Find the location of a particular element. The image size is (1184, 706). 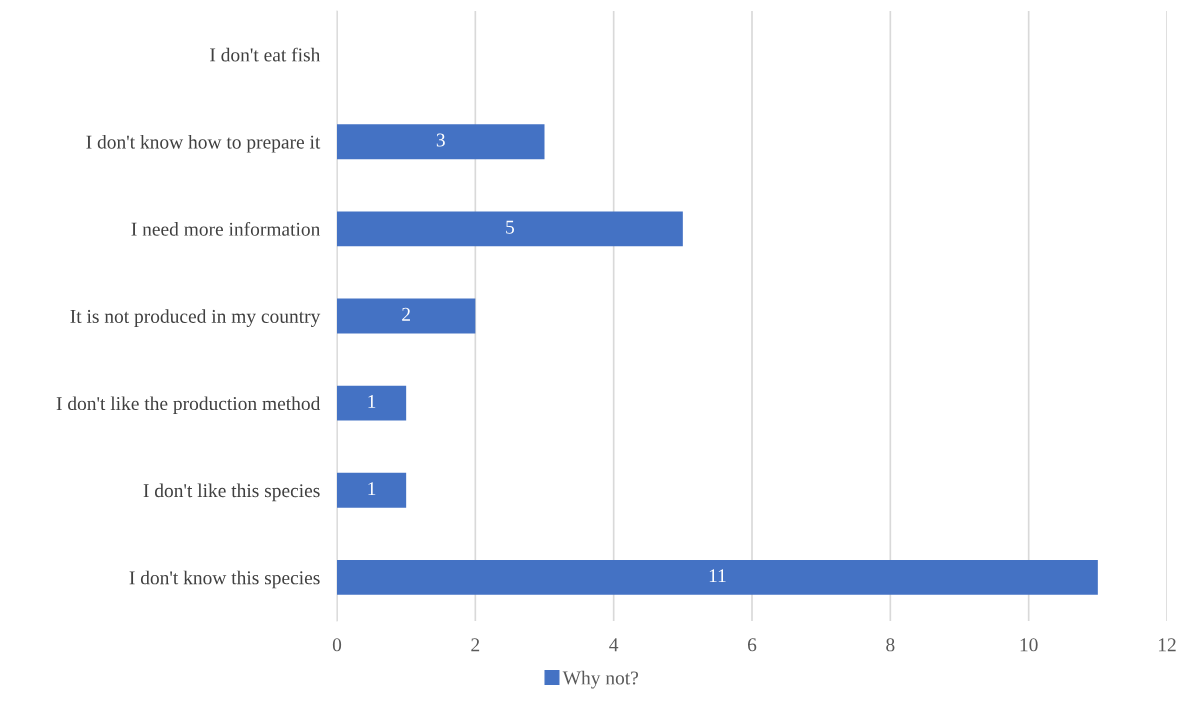

y-tick-label: I don't eat fish is located at coordinates (265, 54).